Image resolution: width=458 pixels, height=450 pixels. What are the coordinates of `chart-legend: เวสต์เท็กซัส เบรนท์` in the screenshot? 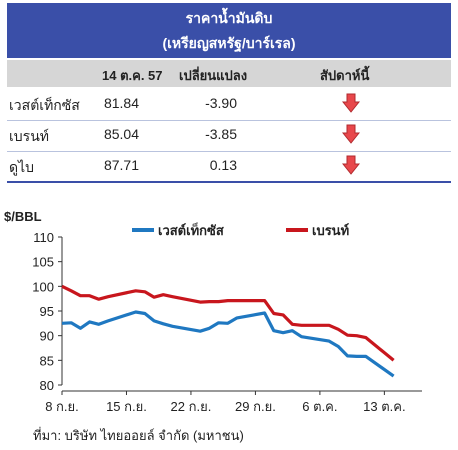 It's located at (240, 229).